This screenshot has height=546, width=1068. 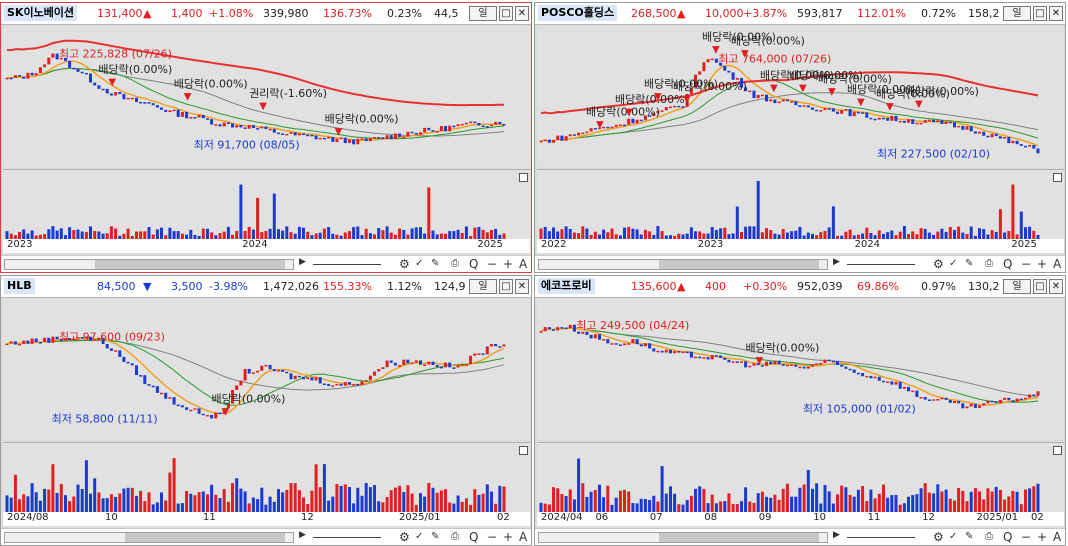 What do you see at coordinates (19, 286) in the screenshot?
I see `stock-name: HLB` at bounding box center [19, 286].